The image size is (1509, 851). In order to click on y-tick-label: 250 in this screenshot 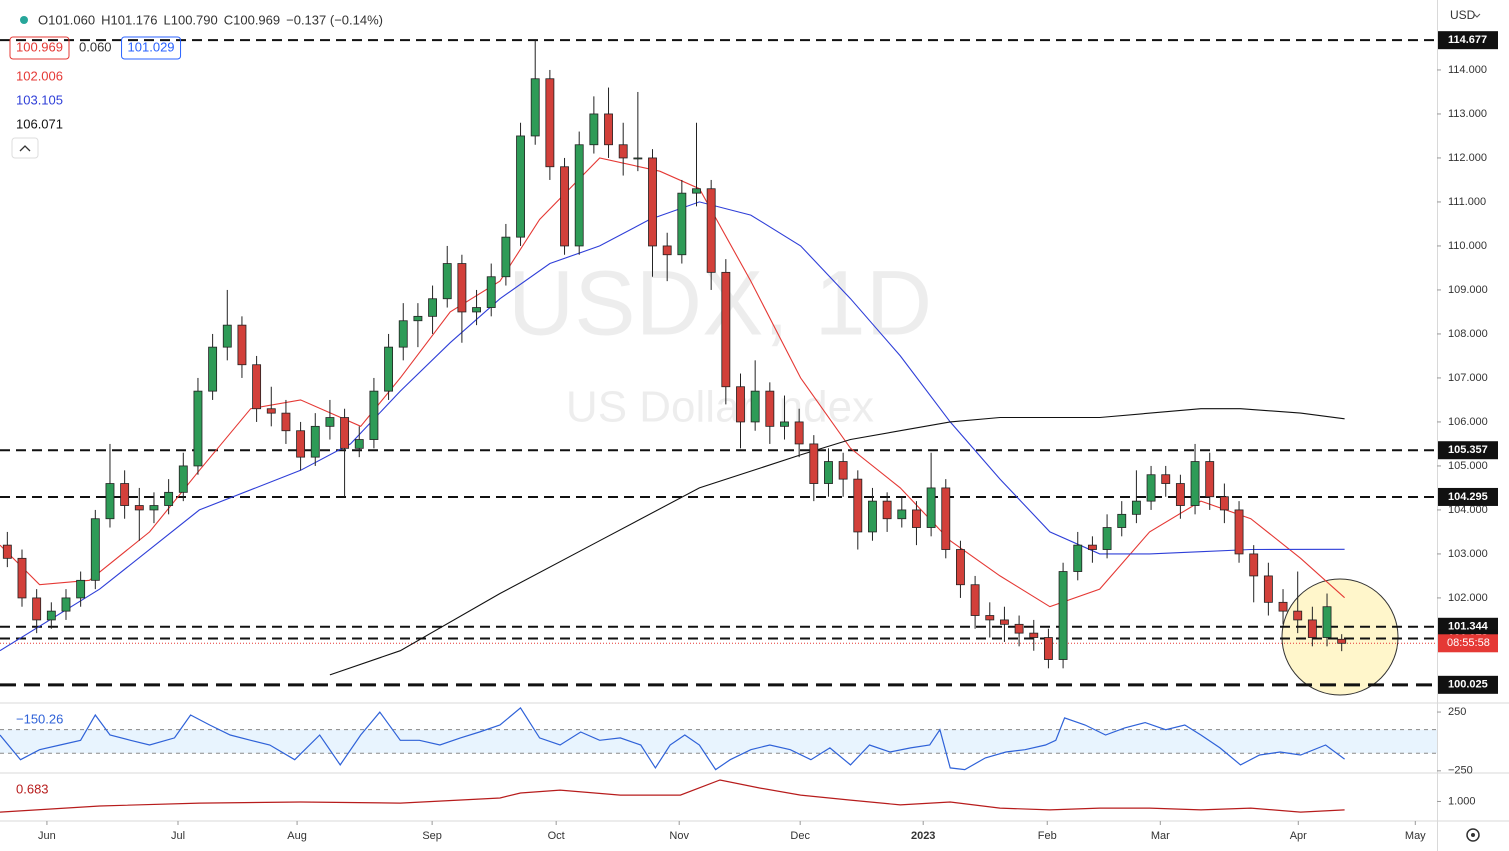, I will do `click(1457, 712)`.